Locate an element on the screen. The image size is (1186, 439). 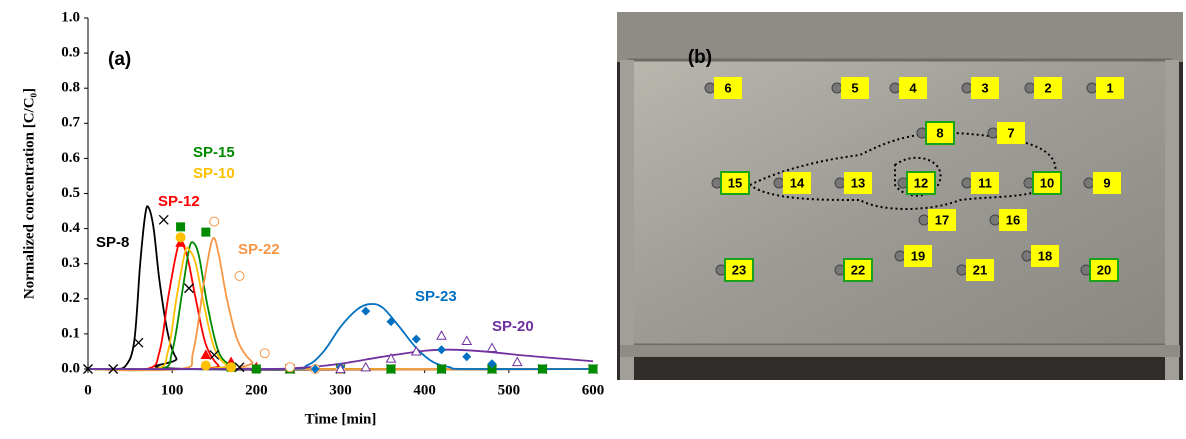
panel-label: (b) is located at coordinates (700, 57).